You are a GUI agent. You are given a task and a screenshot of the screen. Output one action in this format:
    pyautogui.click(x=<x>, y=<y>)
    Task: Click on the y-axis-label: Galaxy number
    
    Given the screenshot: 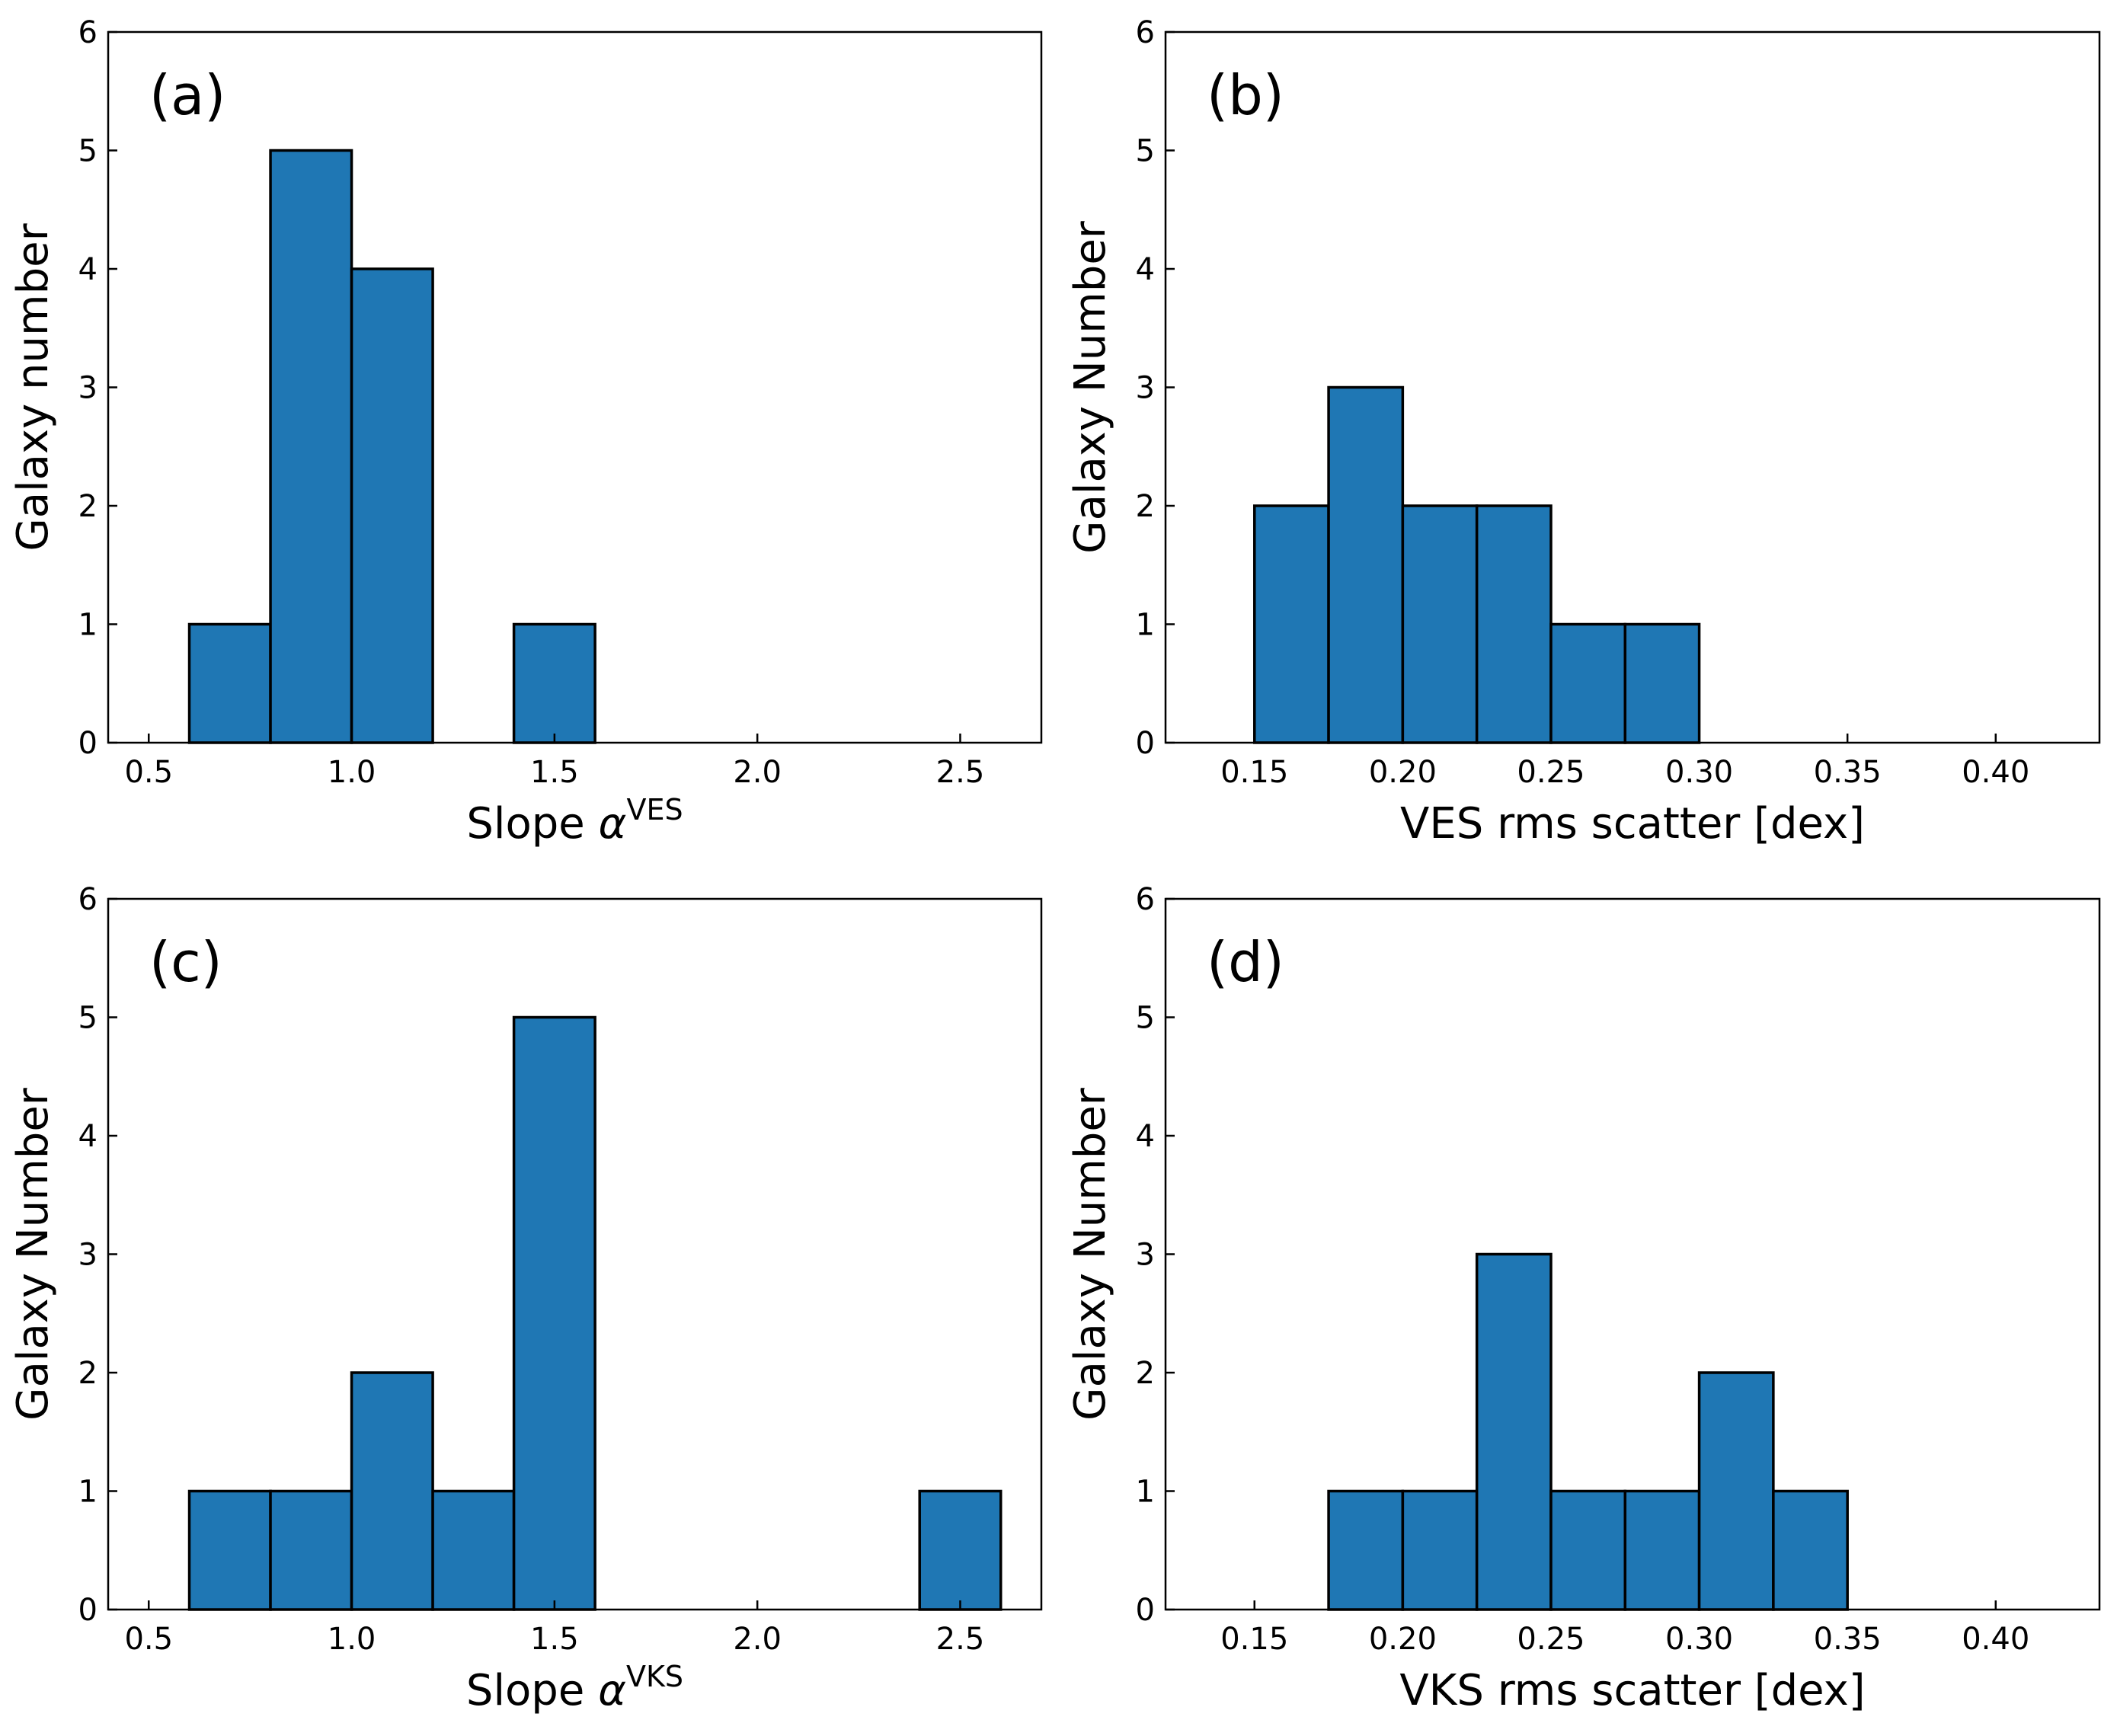 What is the action you would take?
    pyautogui.click(x=33, y=386)
    